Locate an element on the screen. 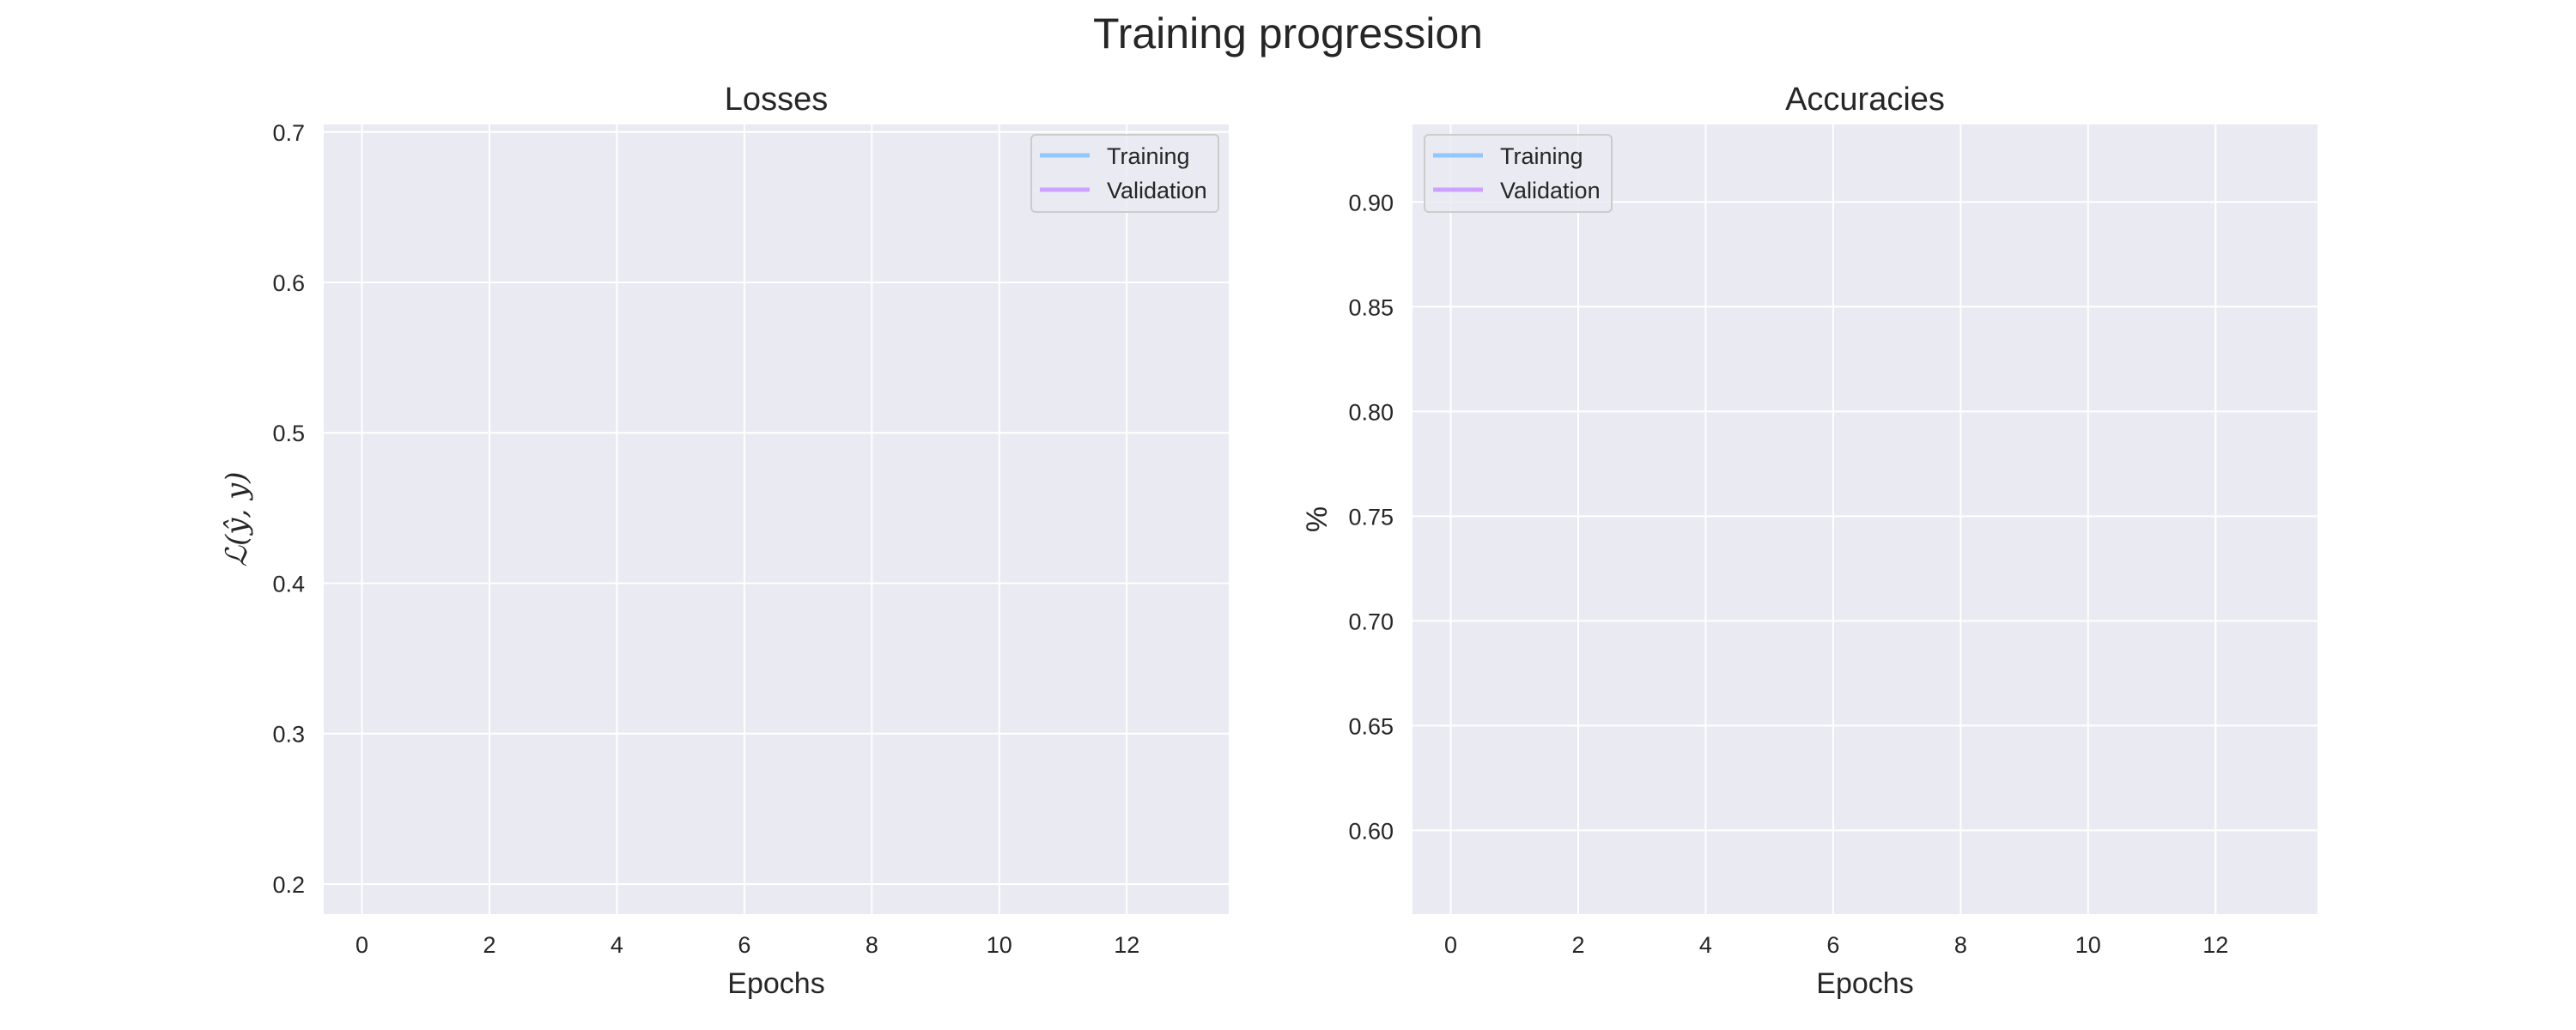 This screenshot has width=2576, height=1030. accuracies-x-tick-label: 8 is located at coordinates (1960, 945).